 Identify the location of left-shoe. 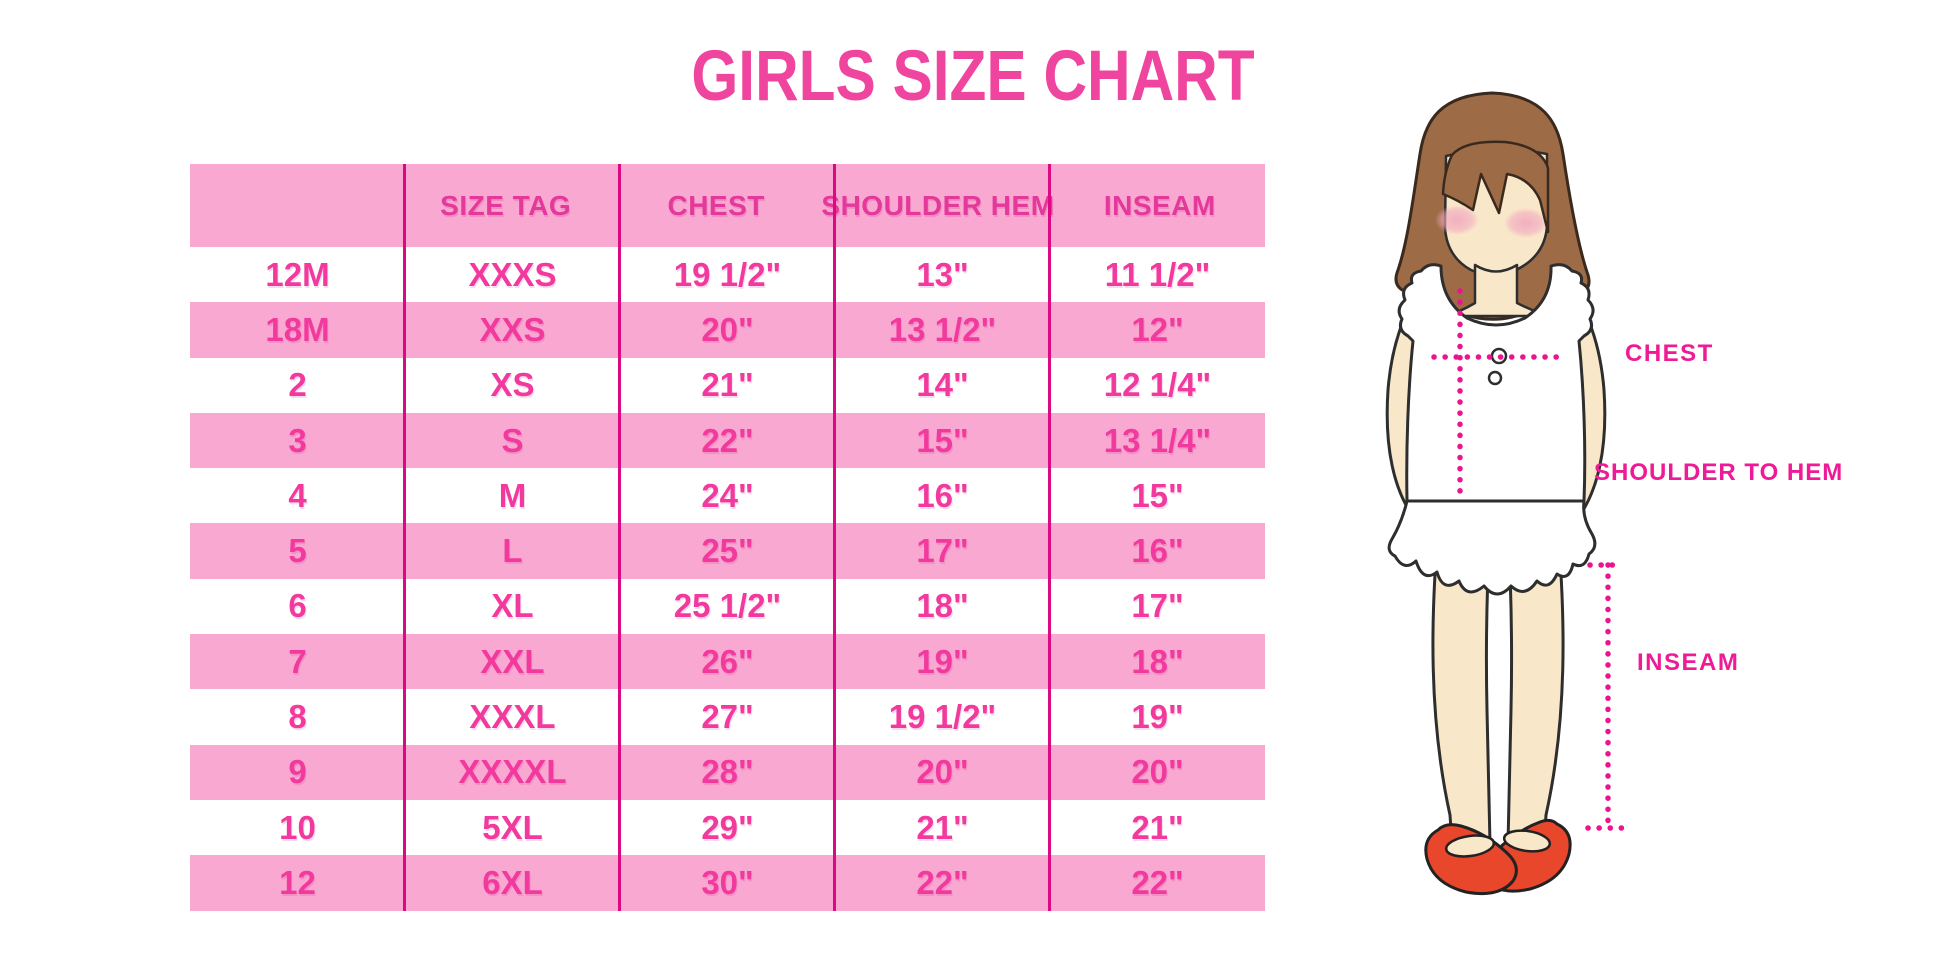
(1471, 859).